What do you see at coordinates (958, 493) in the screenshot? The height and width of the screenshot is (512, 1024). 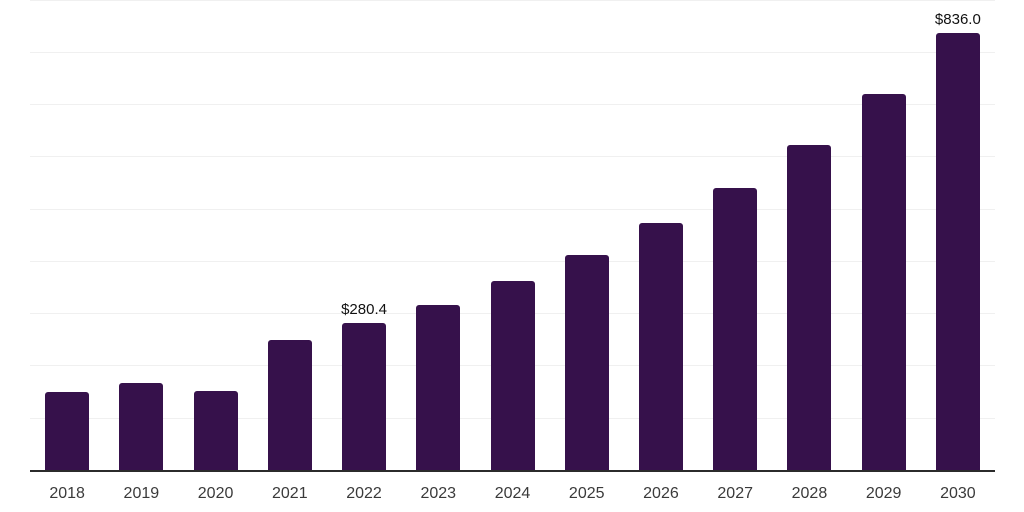 I see `x-tick-2030: 2030` at bounding box center [958, 493].